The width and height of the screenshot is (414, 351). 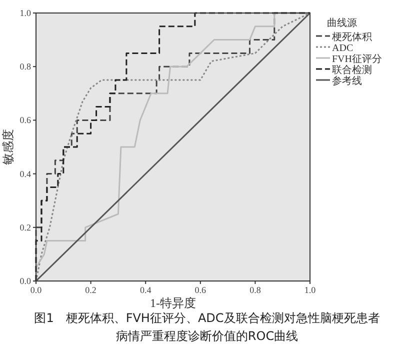 What do you see at coordinates (351, 37) in the screenshot?
I see `legend-label: 梗死体积` at bounding box center [351, 37].